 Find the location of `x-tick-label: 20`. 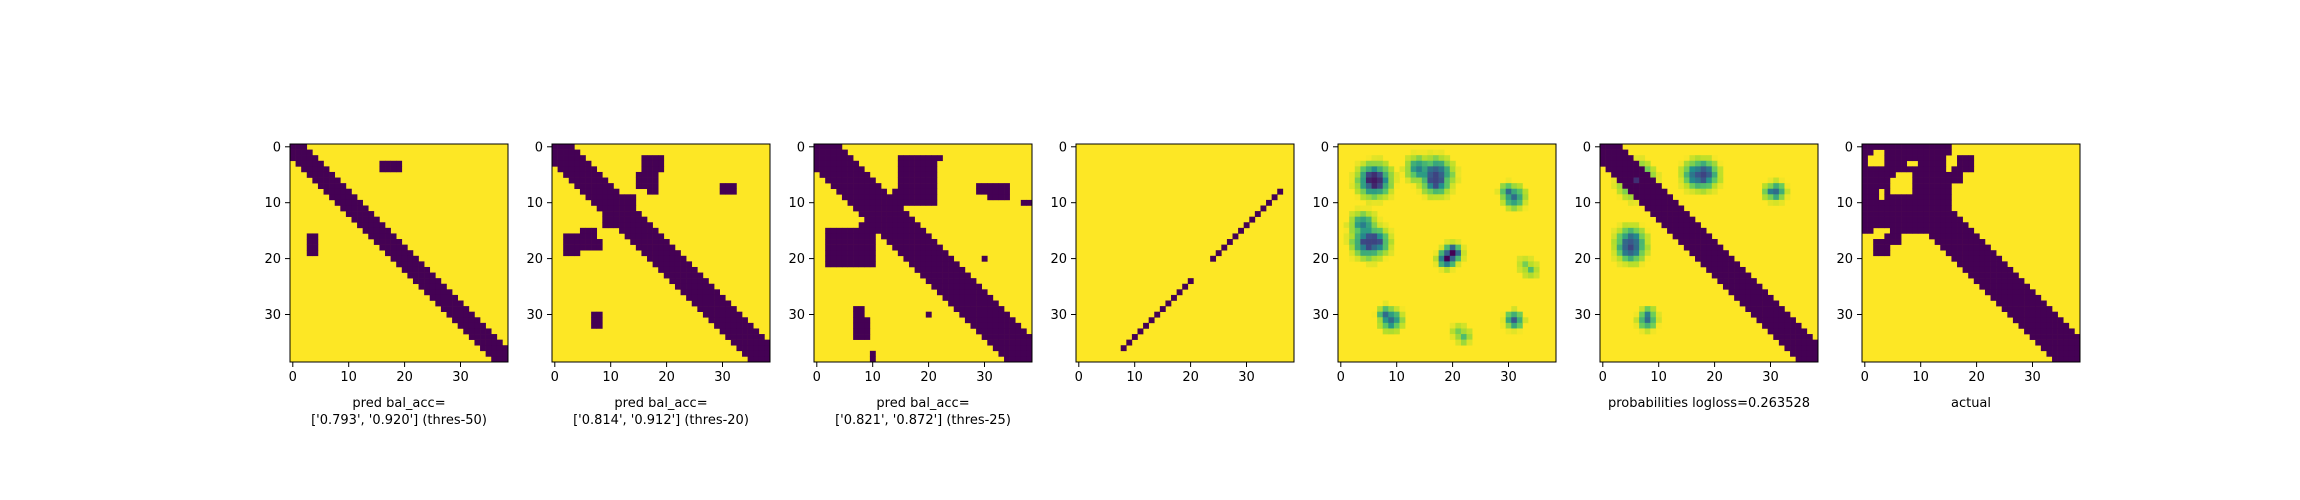

x-tick-label: 20 is located at coordinates (1714, 377).